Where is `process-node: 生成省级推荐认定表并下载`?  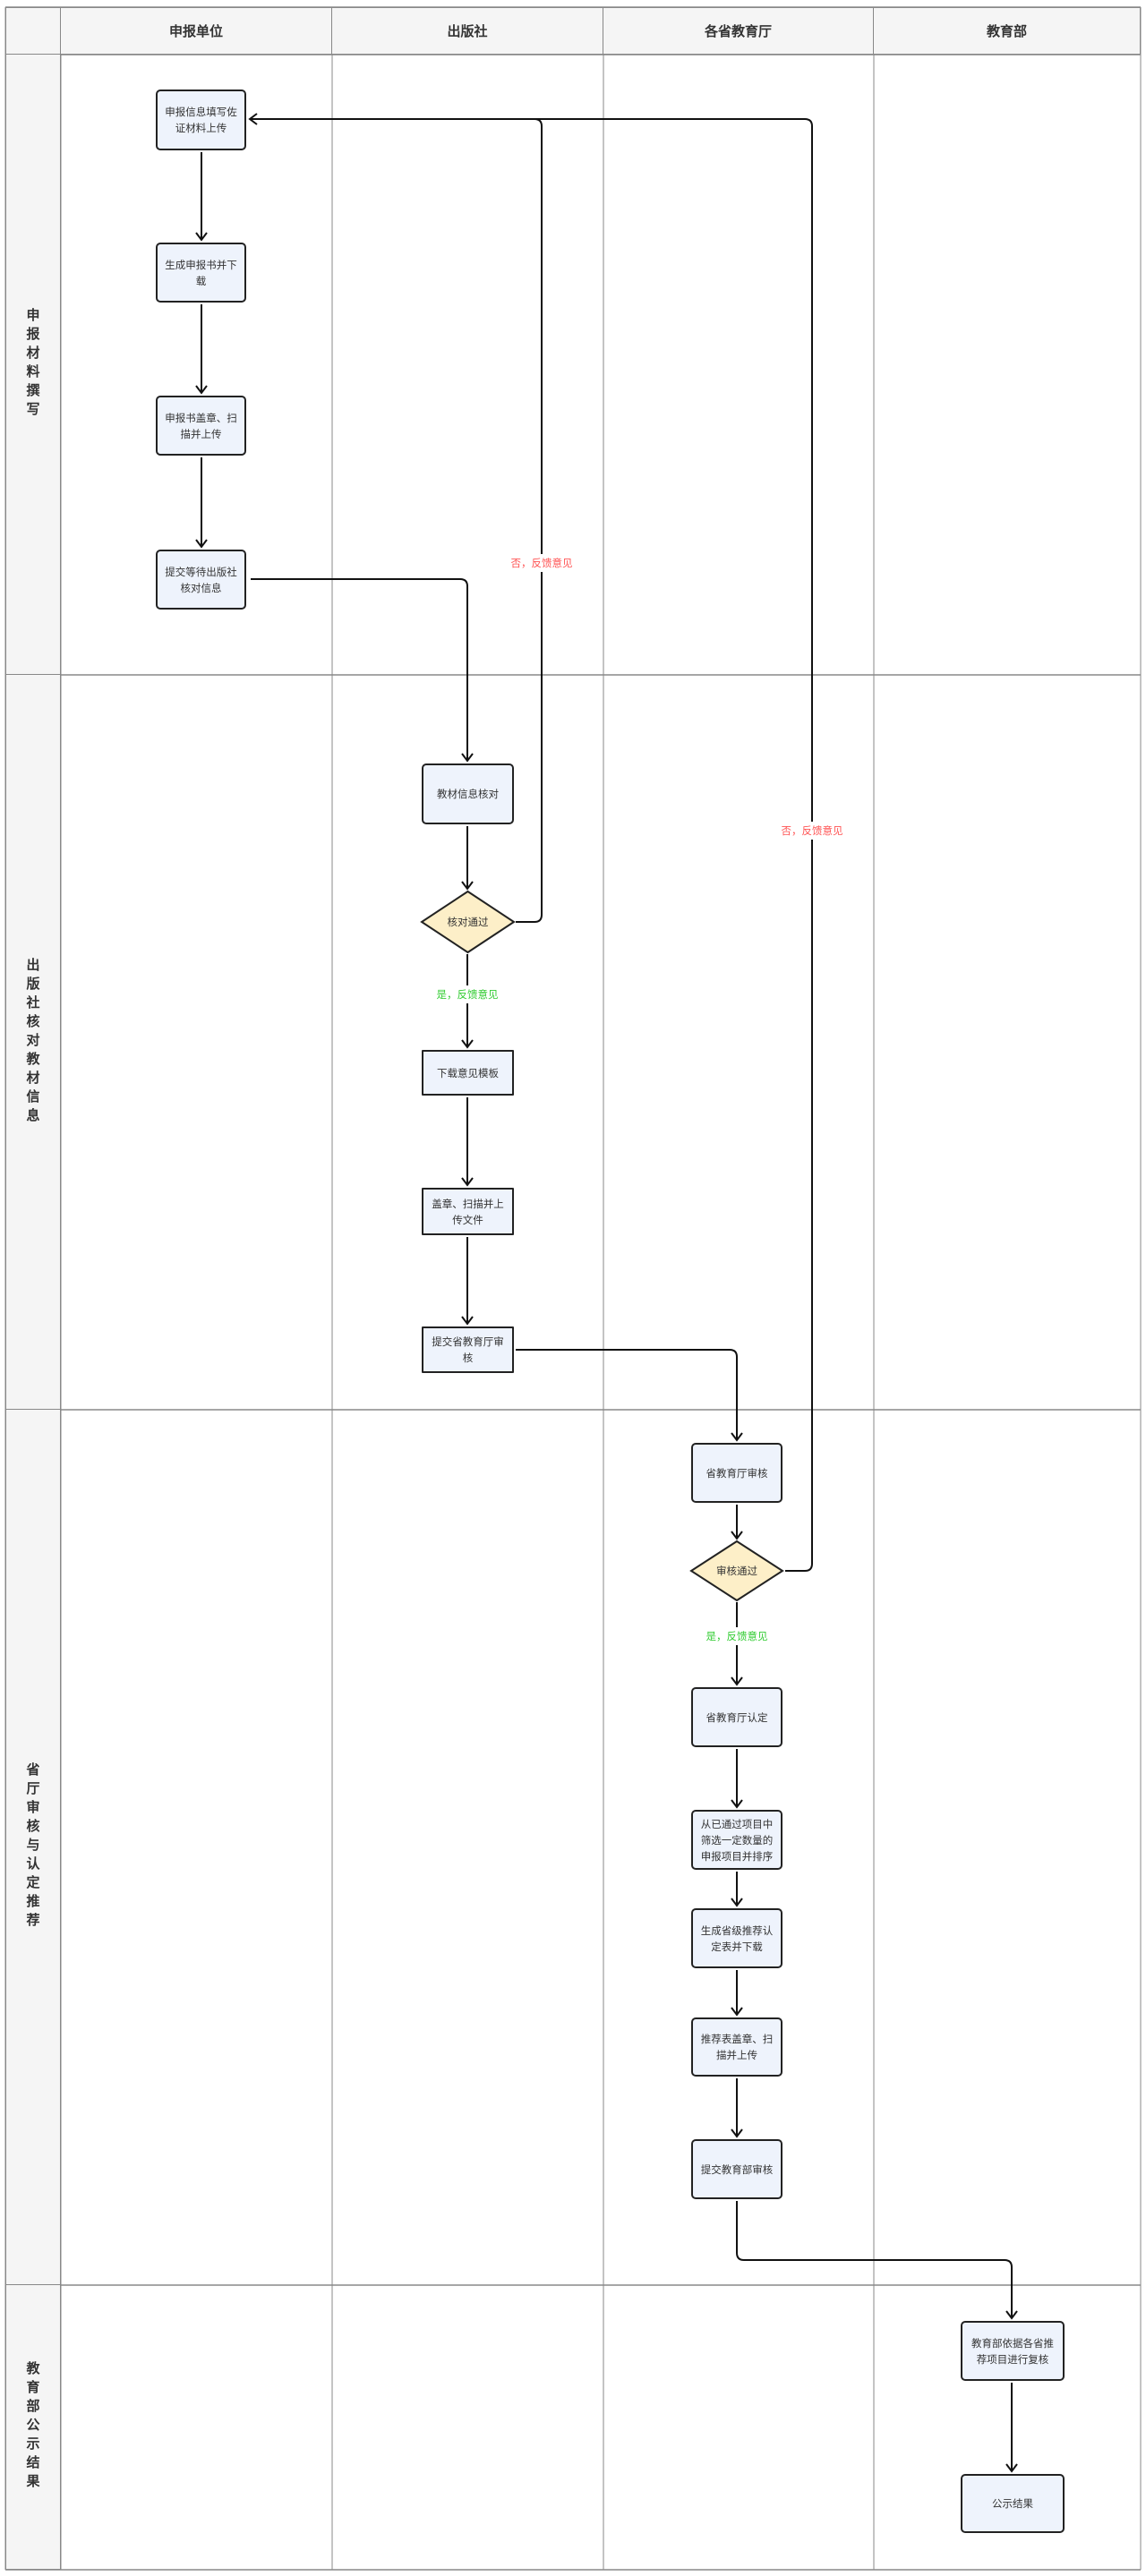 process-node: 生成省级推荐认定表并下载 is located at coordinates (737, 1938).